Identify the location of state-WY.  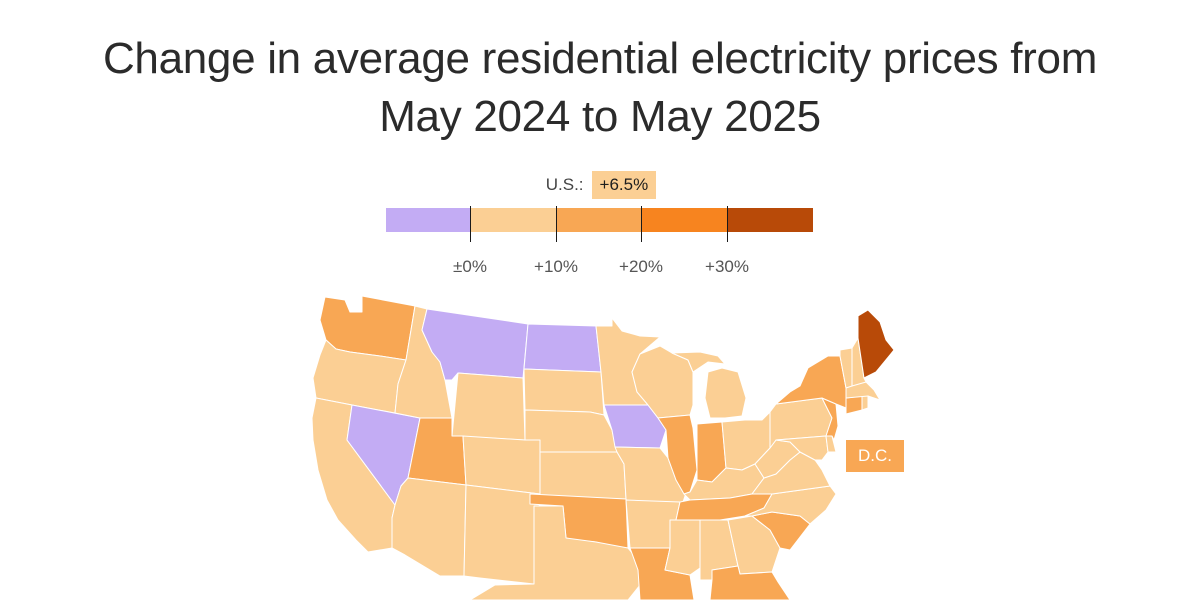
(488, 406).